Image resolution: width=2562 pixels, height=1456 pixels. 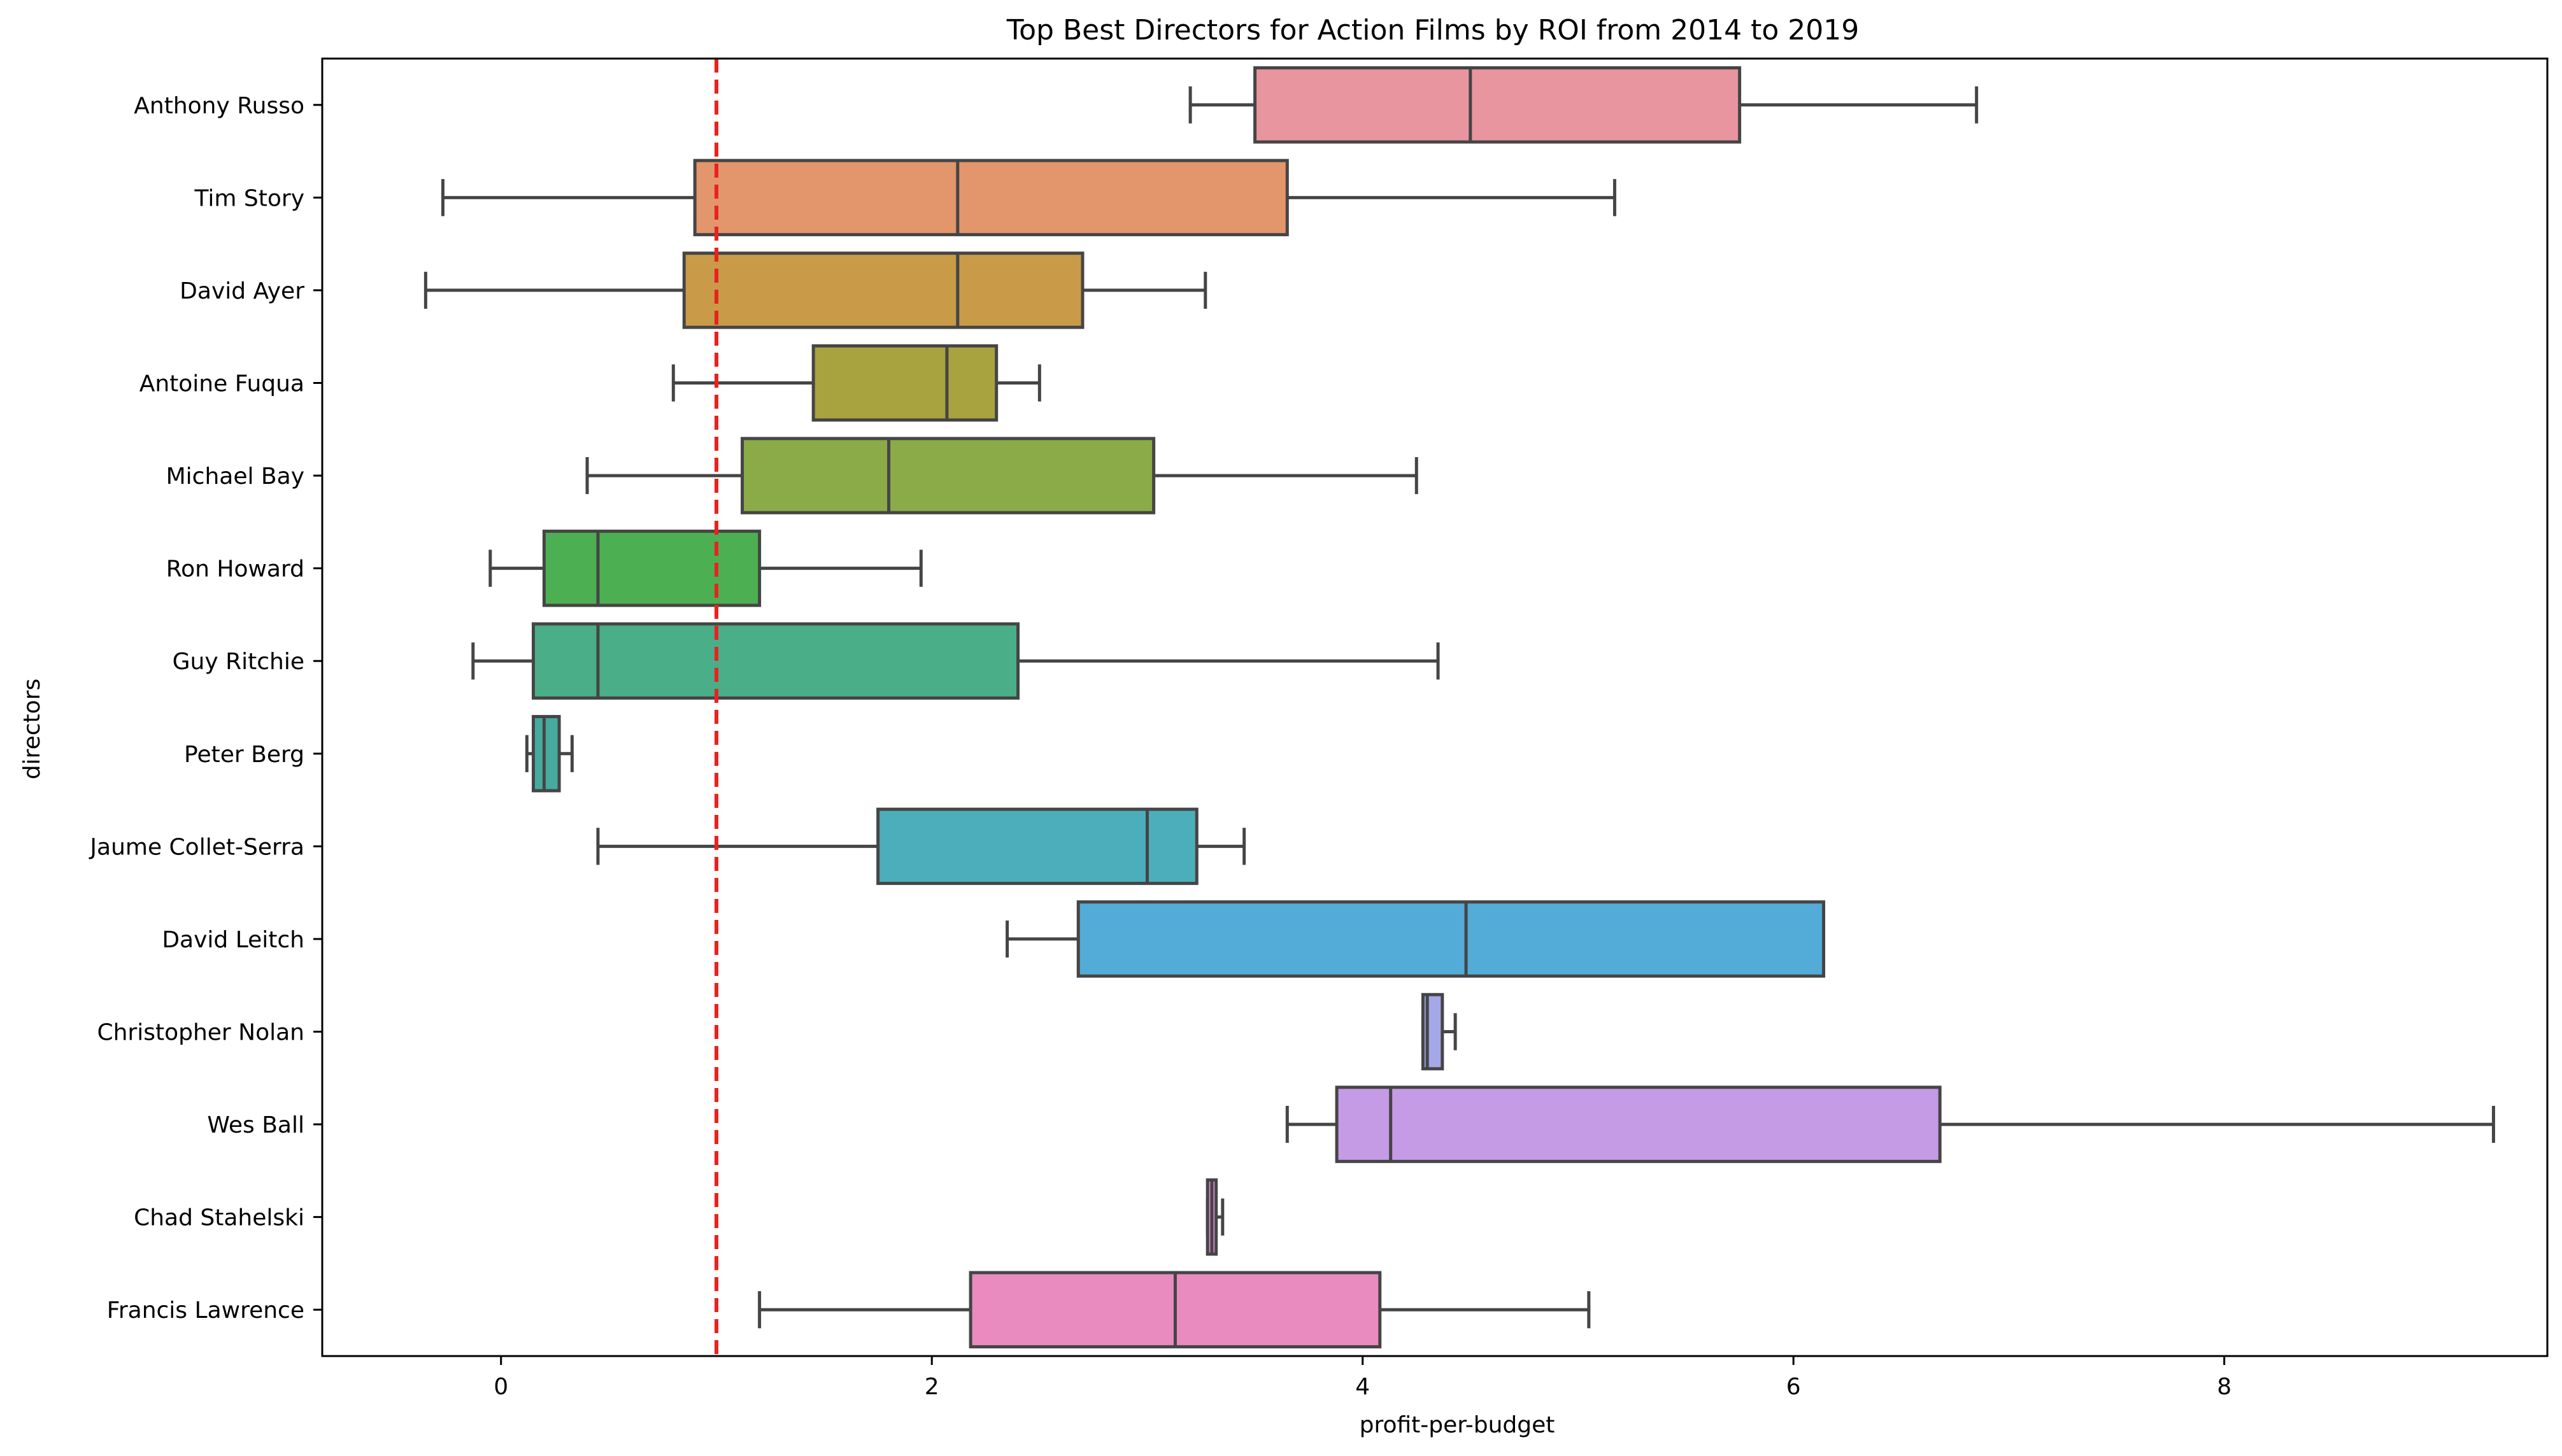 What do you see at coordinates (1362, 1387) in the screenshot?
I see `x-tick-label-4: 4` at bounding box center [1362, 1387].